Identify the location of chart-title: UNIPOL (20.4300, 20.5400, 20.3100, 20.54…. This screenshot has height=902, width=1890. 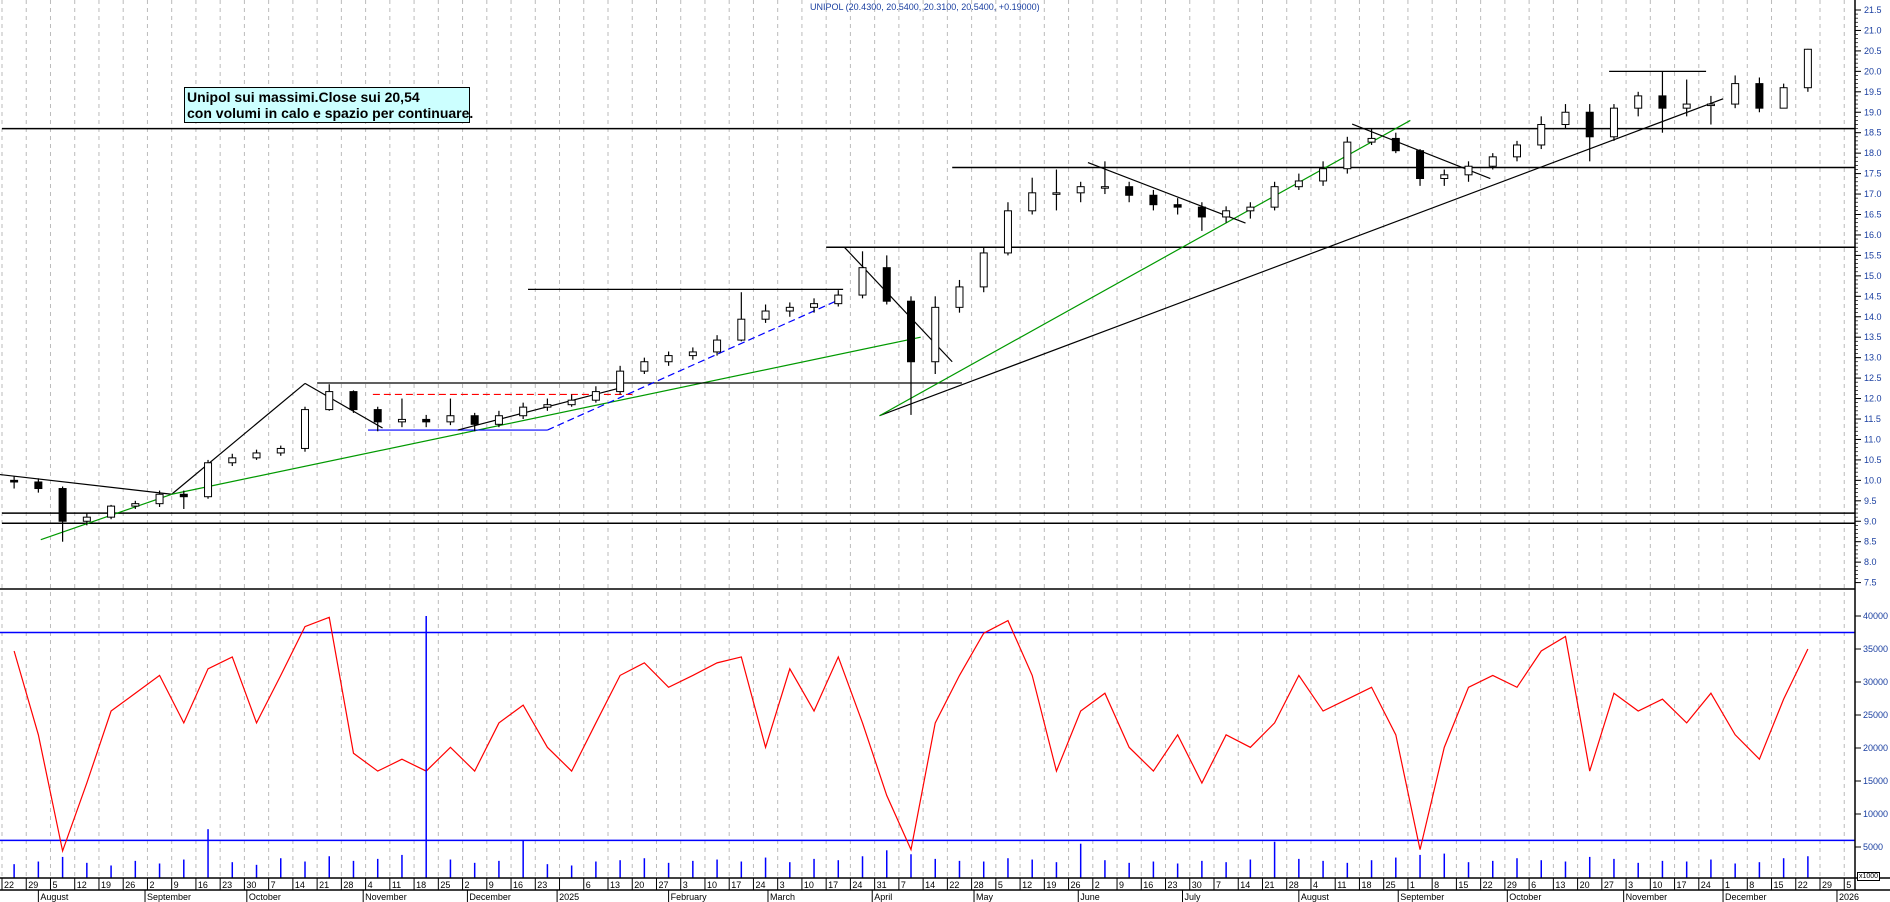
(925, 7).